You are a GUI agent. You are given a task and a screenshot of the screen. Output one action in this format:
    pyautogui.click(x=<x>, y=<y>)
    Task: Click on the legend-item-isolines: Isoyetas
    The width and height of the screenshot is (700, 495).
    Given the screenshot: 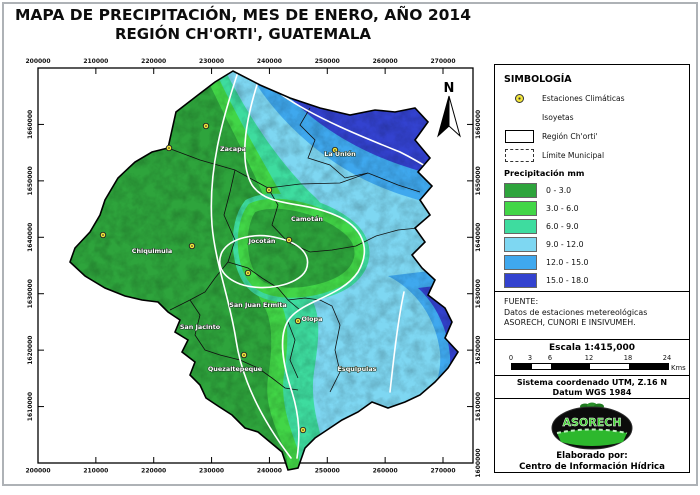 What is the action you would take?
    pyautogui.click(x=592, y=117)
    